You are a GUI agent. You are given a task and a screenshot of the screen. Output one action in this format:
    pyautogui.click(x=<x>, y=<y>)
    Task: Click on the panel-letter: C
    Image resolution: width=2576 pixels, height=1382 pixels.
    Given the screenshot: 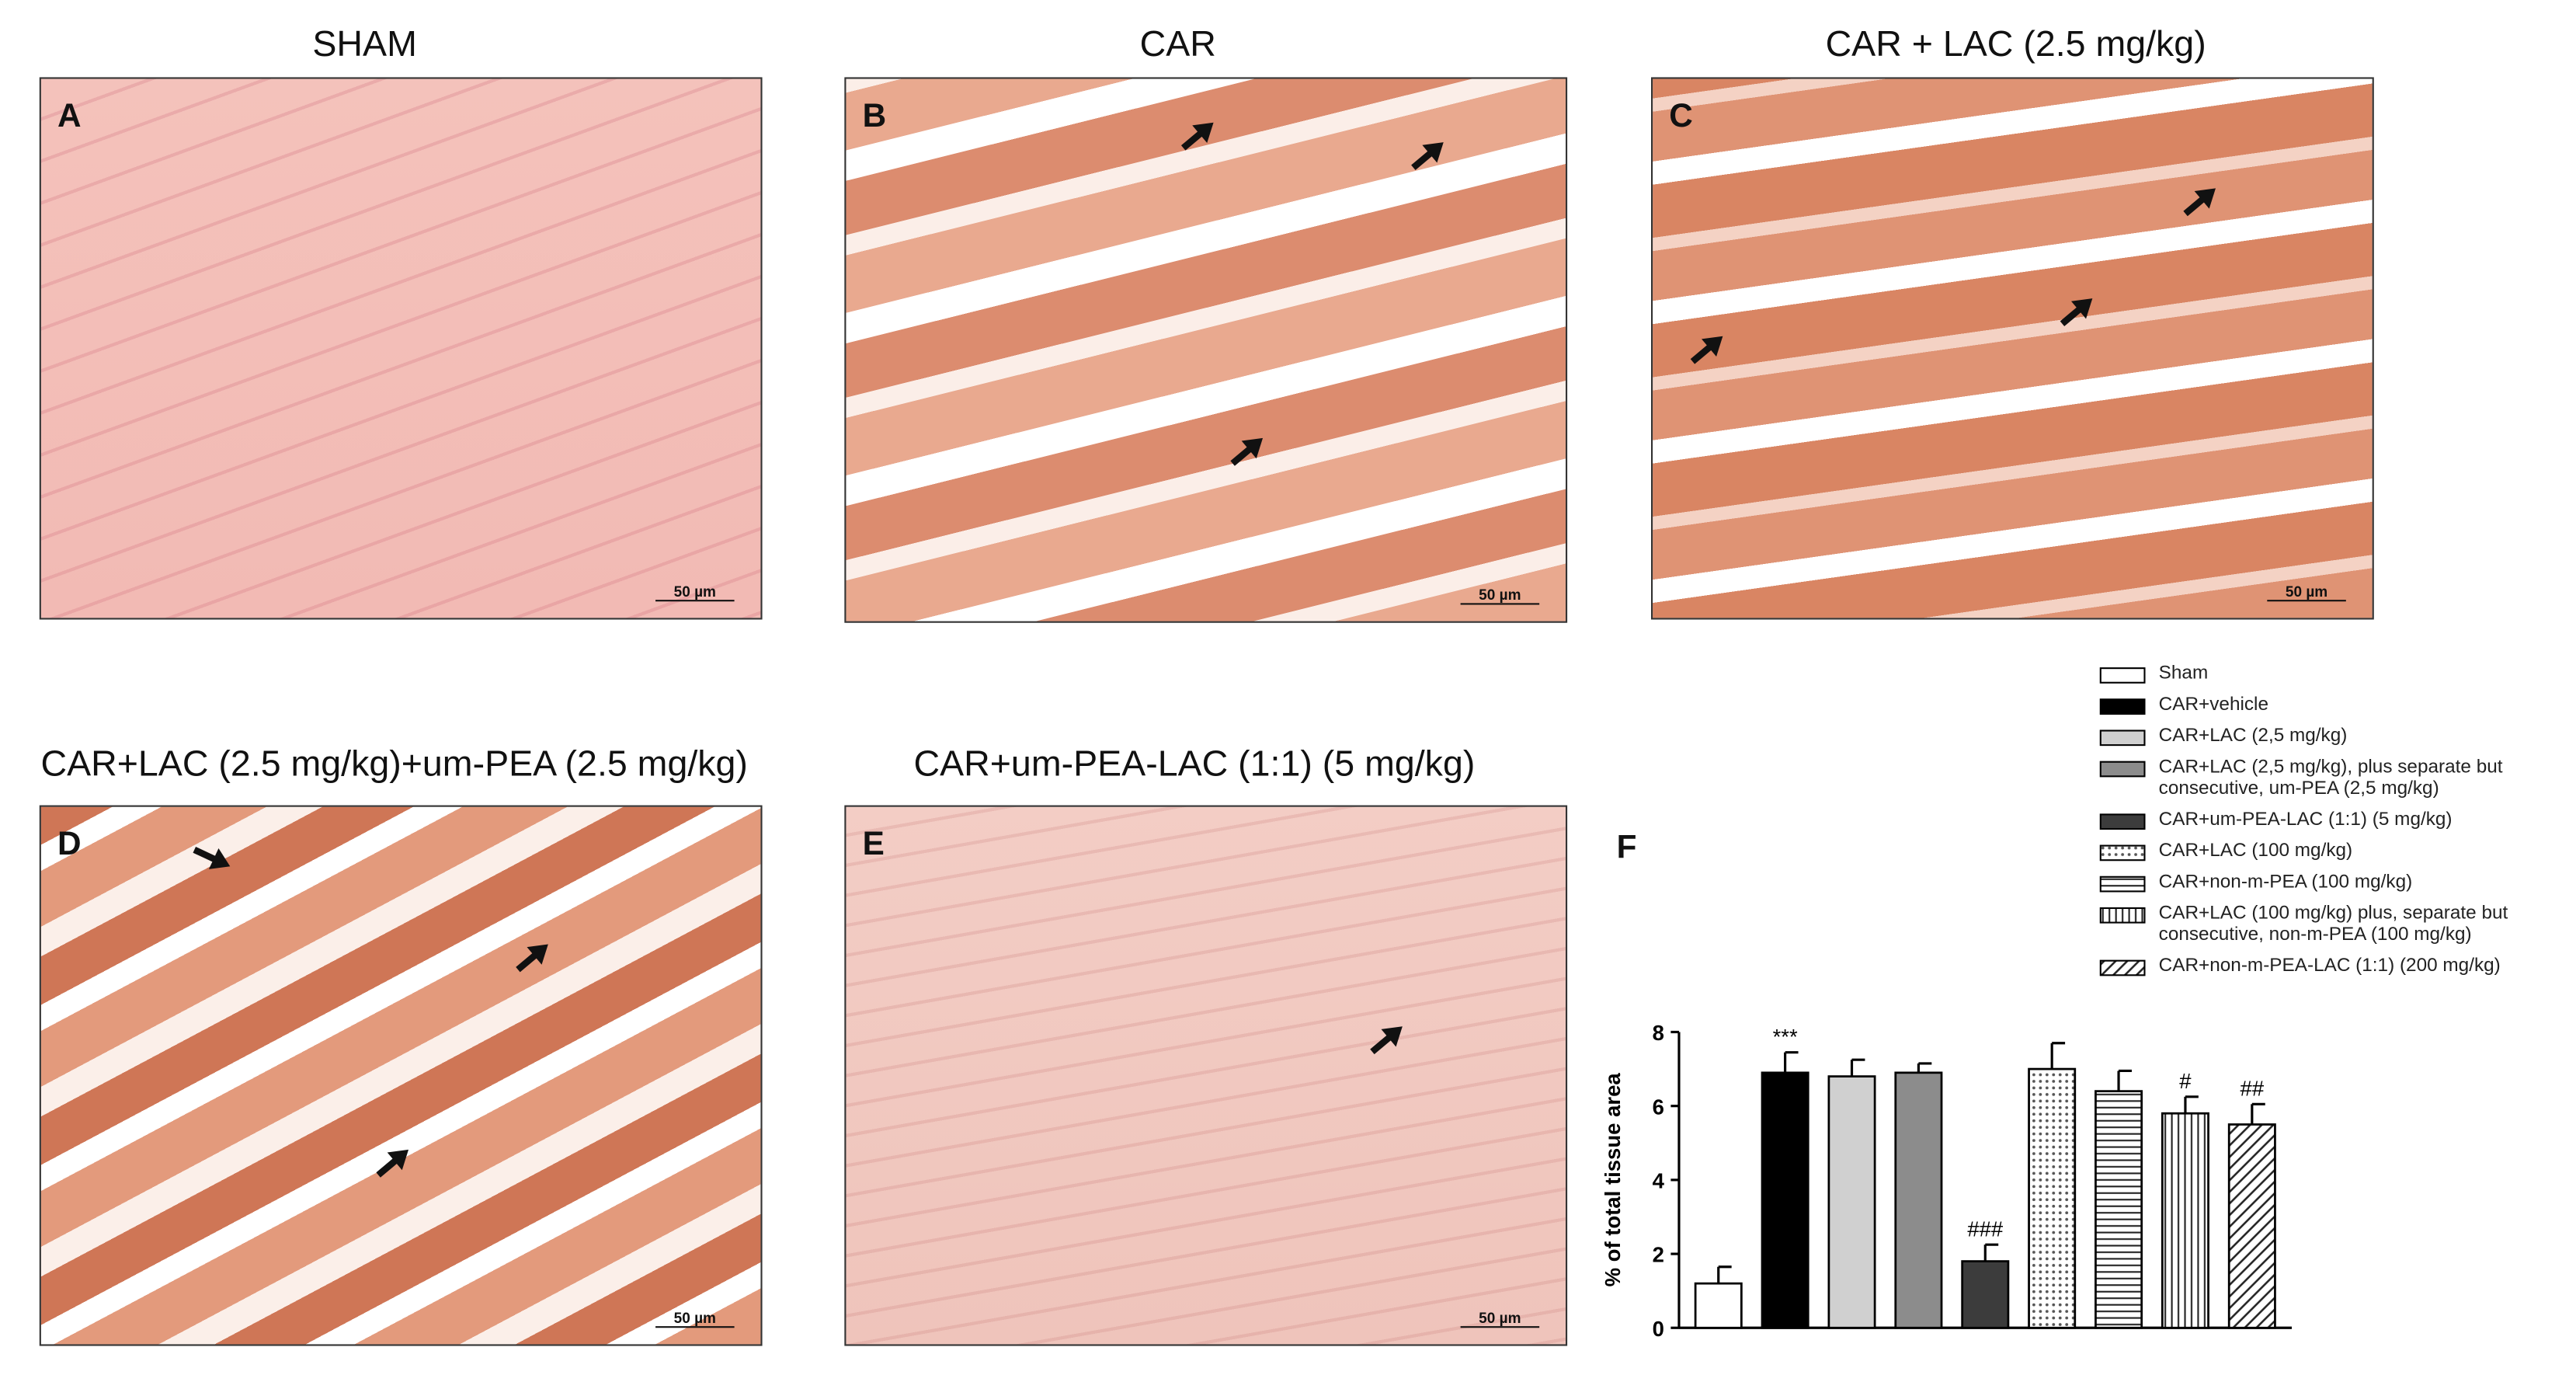 What is the action you would take?
    pyautogui.click(x=1681, y=117)
    